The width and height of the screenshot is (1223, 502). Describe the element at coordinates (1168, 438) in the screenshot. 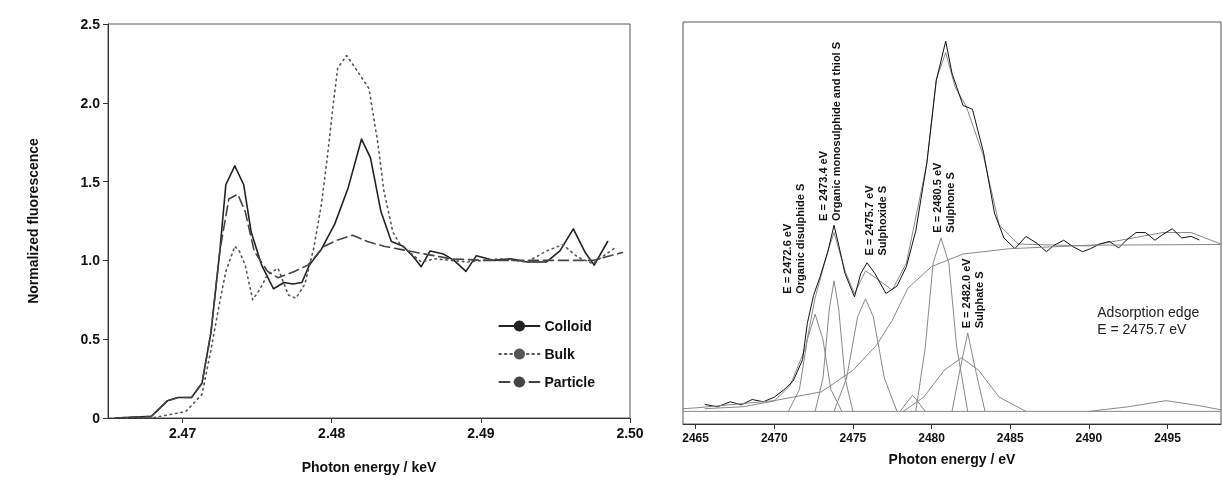

I see `x-tick-label: 2495` at that location.